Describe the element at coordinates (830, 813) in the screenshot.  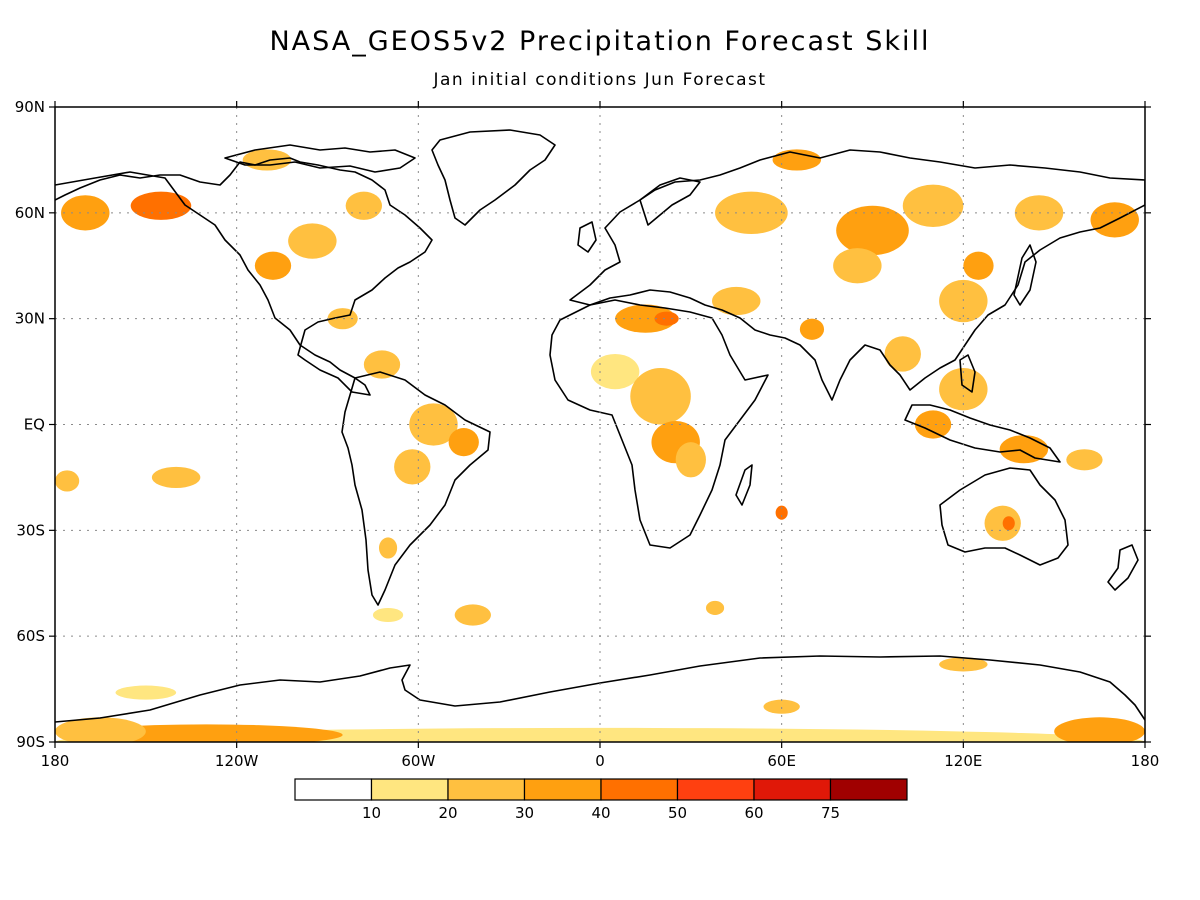
I see `colorbar-label: 75` at that location.